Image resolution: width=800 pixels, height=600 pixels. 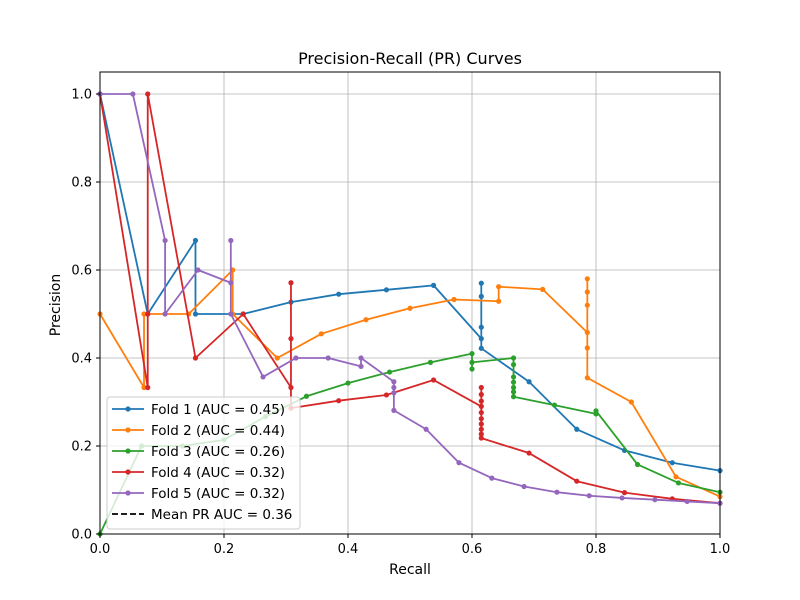 What do you see at coordinates (81, 359) in the screenshot?
I see `y-tick-label: 0.4` at bounding box center [81, 359].